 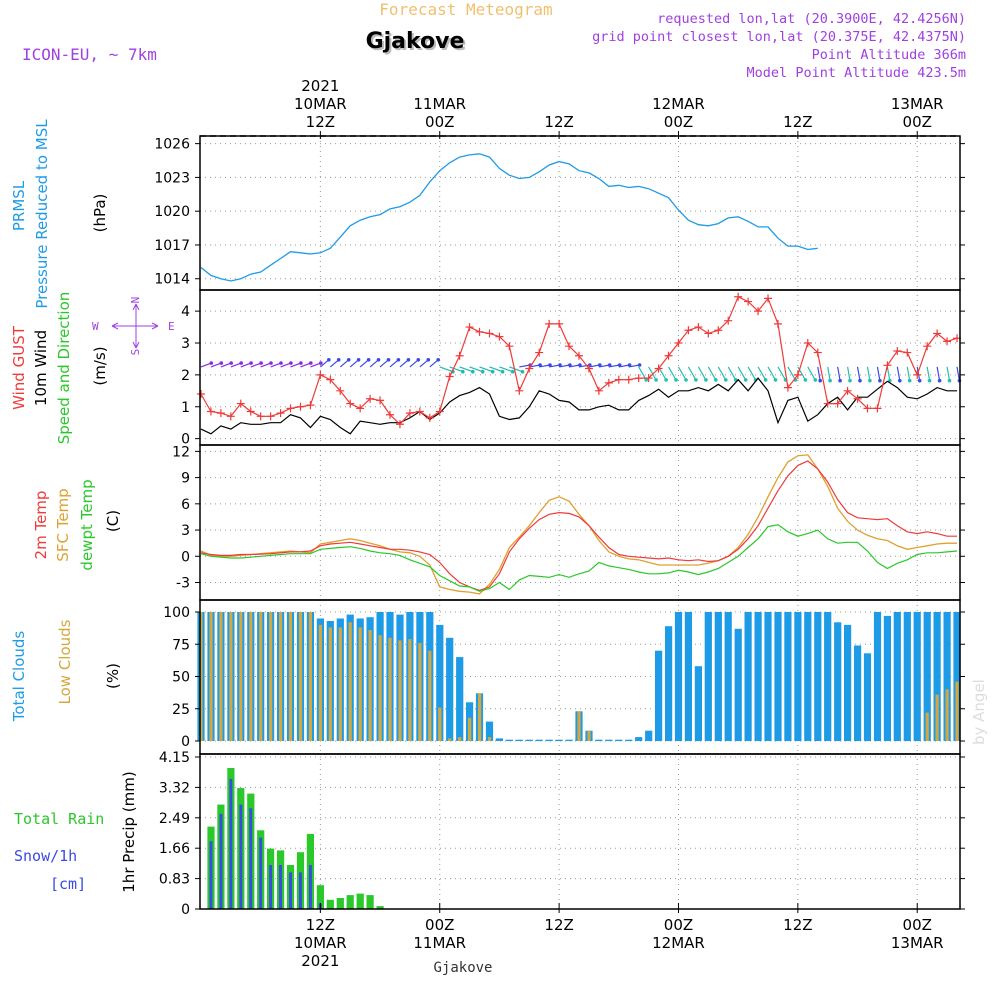 I want to click on pressure-unit: (hPa), so click(x=100, y=213).